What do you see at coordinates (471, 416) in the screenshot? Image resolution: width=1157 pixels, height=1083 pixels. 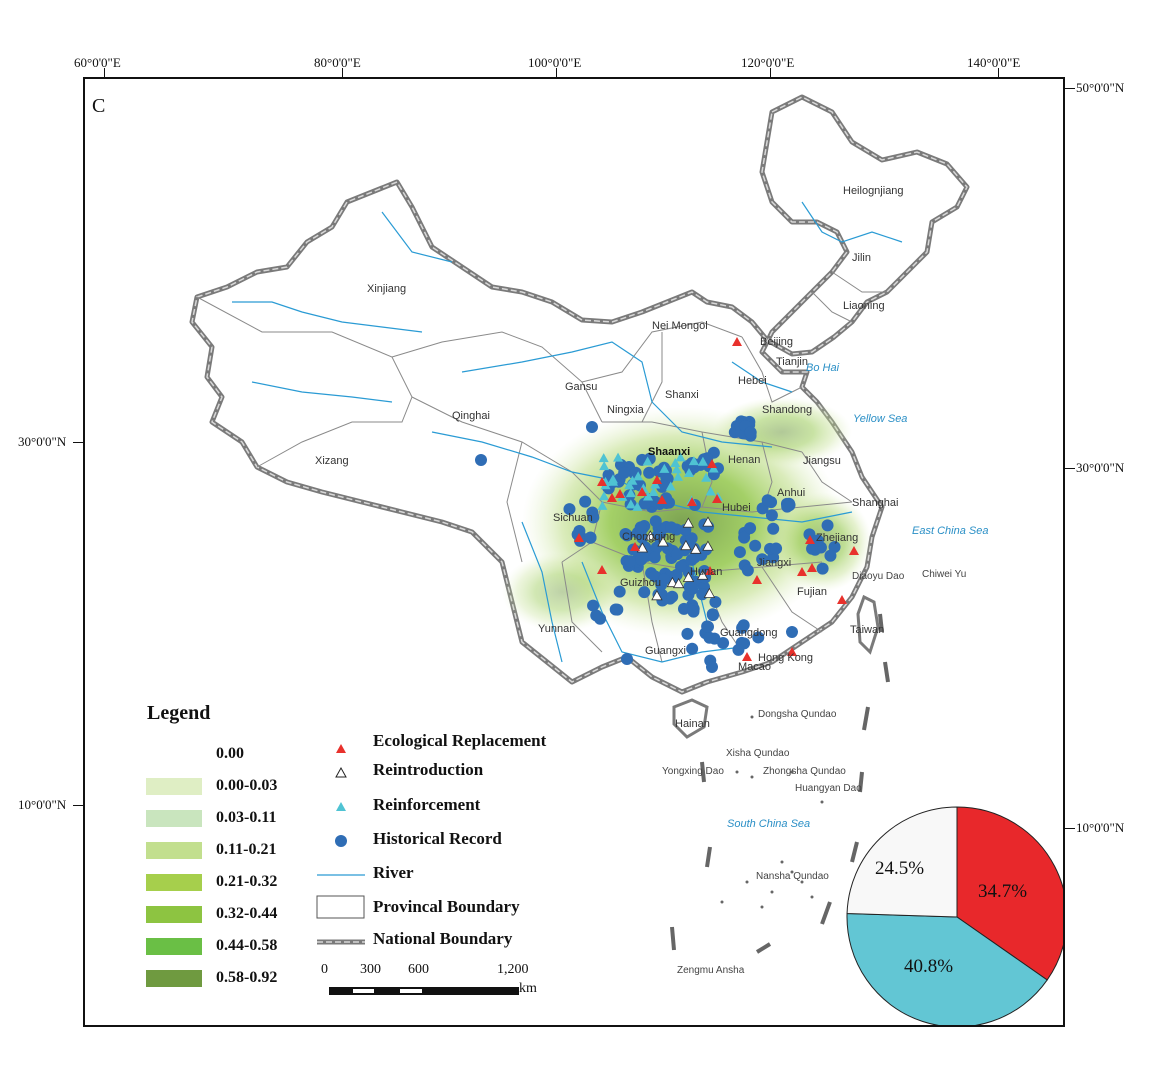 I see `province-label: Qinghai` at bounding box center [471, 416].